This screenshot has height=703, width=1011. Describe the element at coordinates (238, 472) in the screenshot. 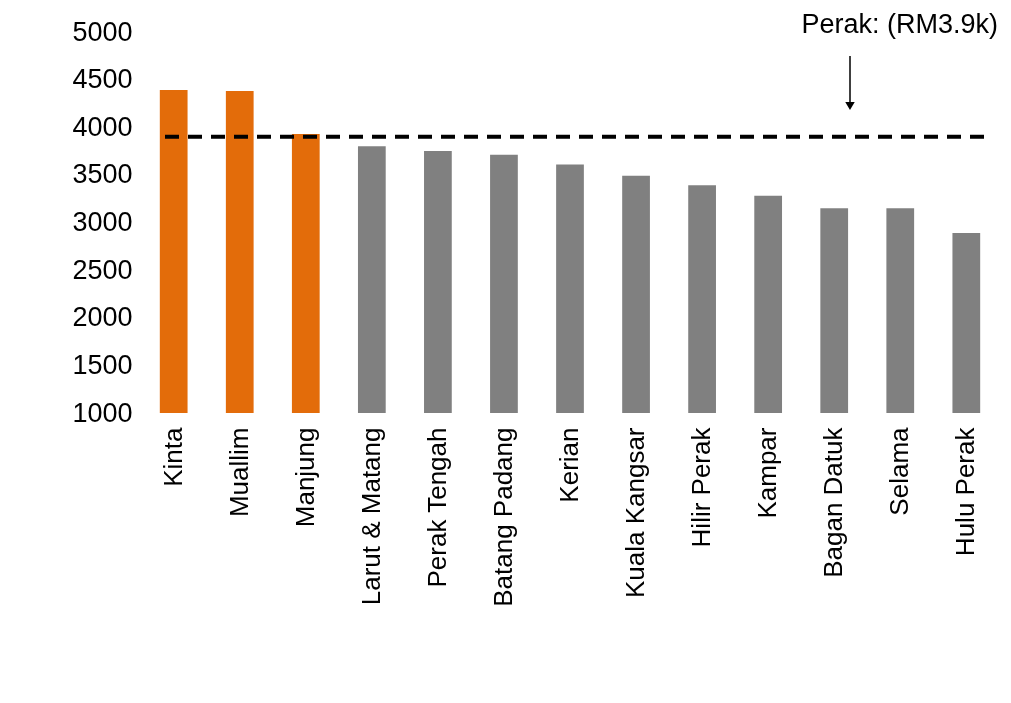

I see `x-tick-label: Muallim` at that location.